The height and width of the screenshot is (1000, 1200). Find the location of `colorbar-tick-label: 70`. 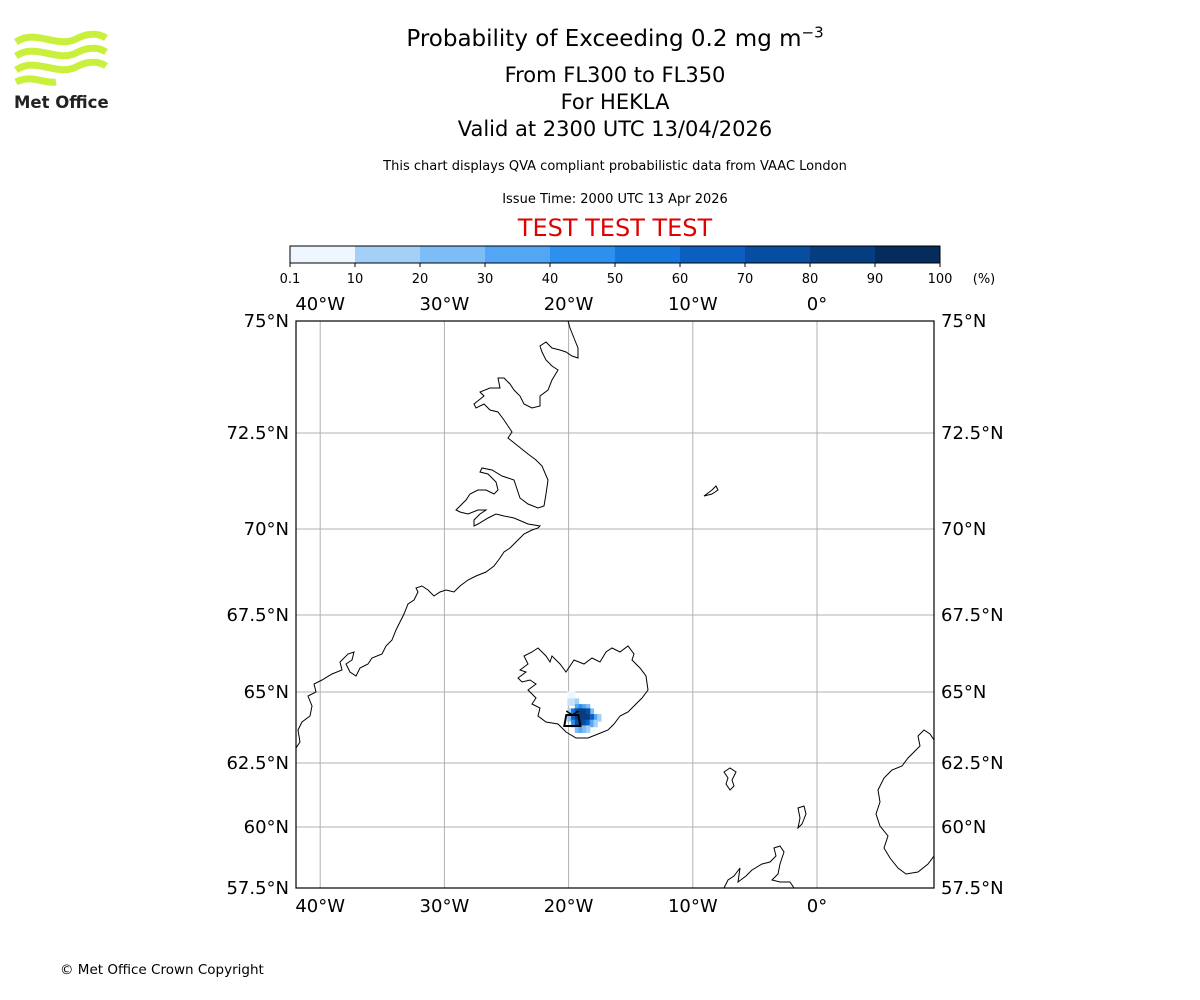

colorbar-tick-label: 70 is located at coordinates (745, 279).